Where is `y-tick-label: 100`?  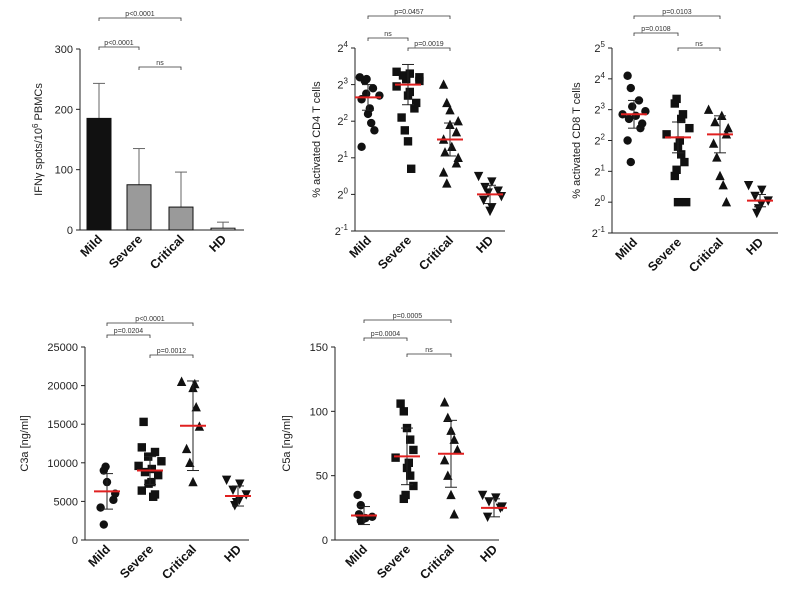
y-tick-label: 100 is located at coordinates (64, 171).